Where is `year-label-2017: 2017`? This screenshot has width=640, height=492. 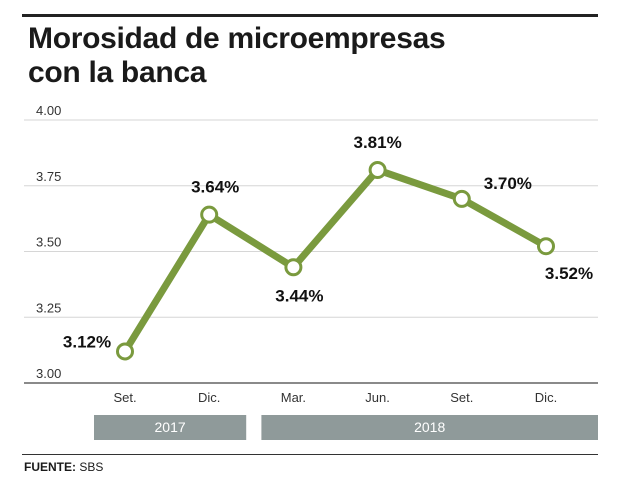 year-label-2017: 2017 is located at coordinates (170, 427).